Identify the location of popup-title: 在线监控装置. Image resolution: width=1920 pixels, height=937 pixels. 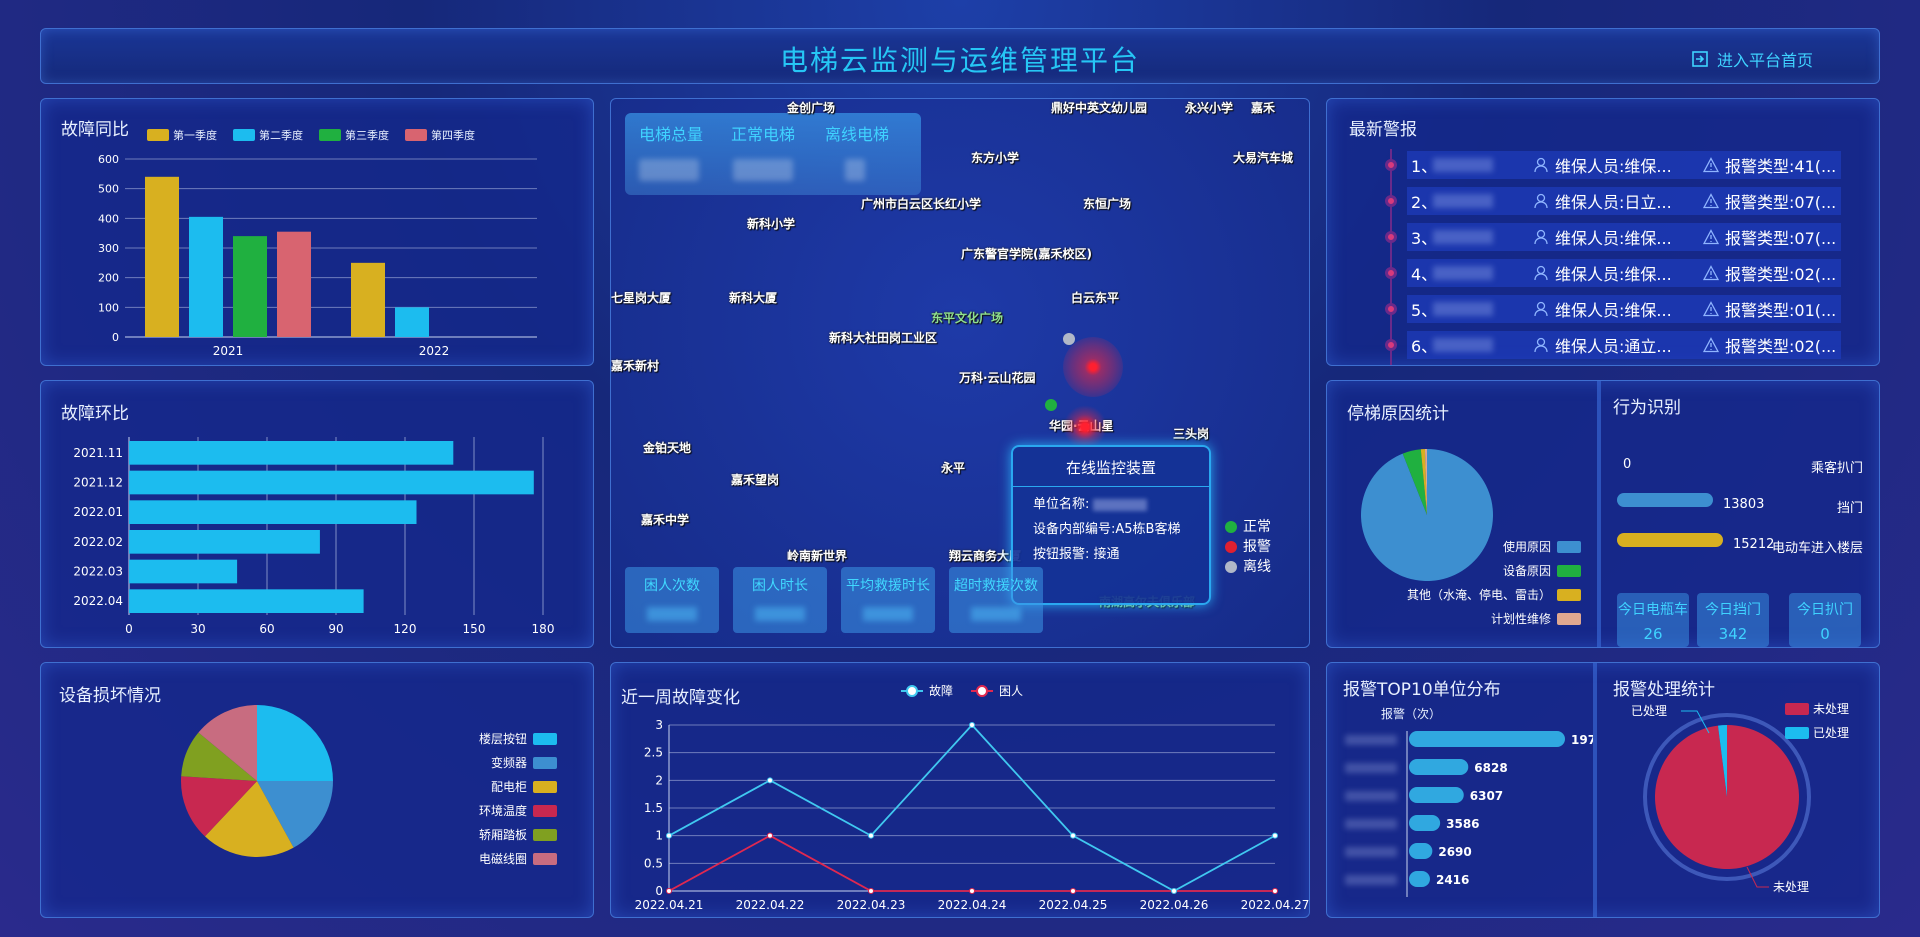
(1111, 467).